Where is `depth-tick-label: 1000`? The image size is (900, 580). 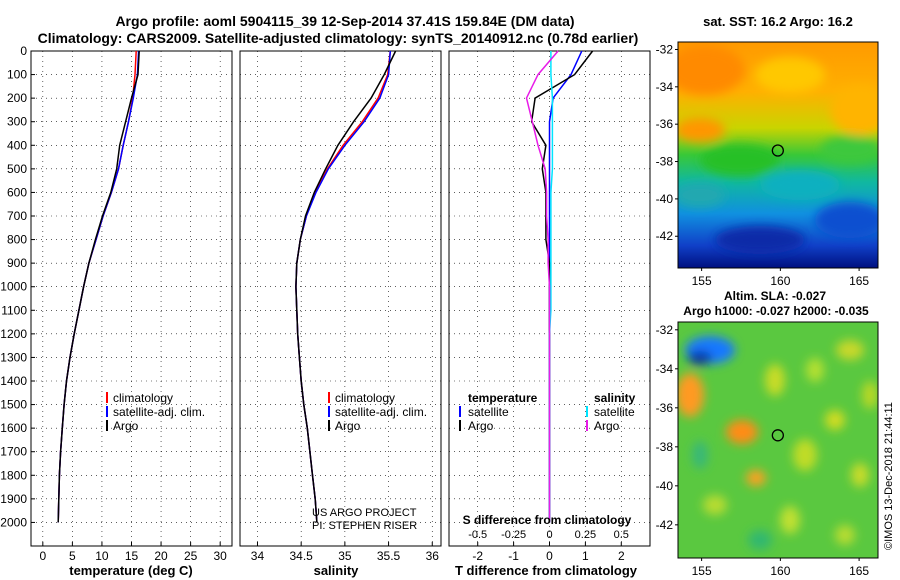
depth-tick-label: 1000 is located at coordinates (13, 287).